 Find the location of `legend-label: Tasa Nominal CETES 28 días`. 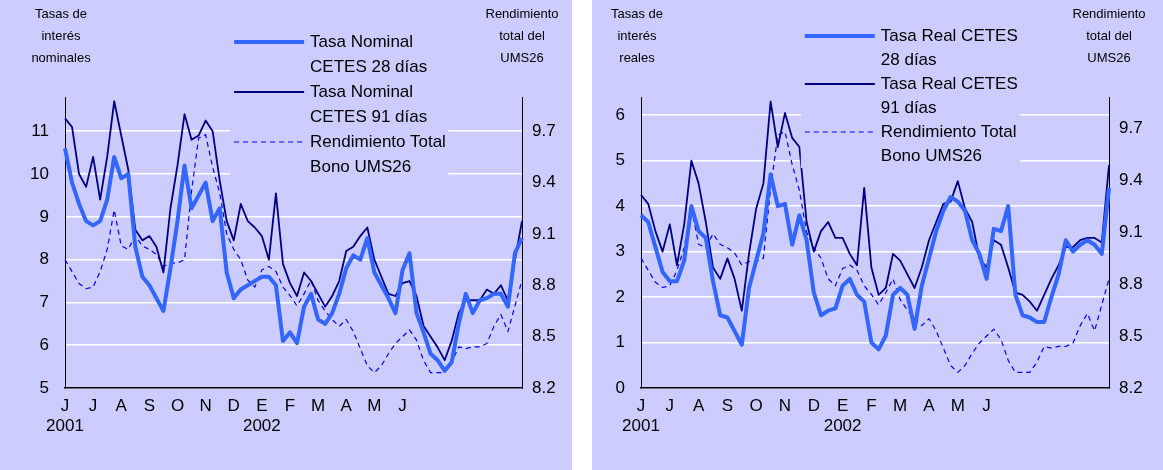

legend-label: Tasa Nominal CETES 28 días is located at coordinates (369, 53).